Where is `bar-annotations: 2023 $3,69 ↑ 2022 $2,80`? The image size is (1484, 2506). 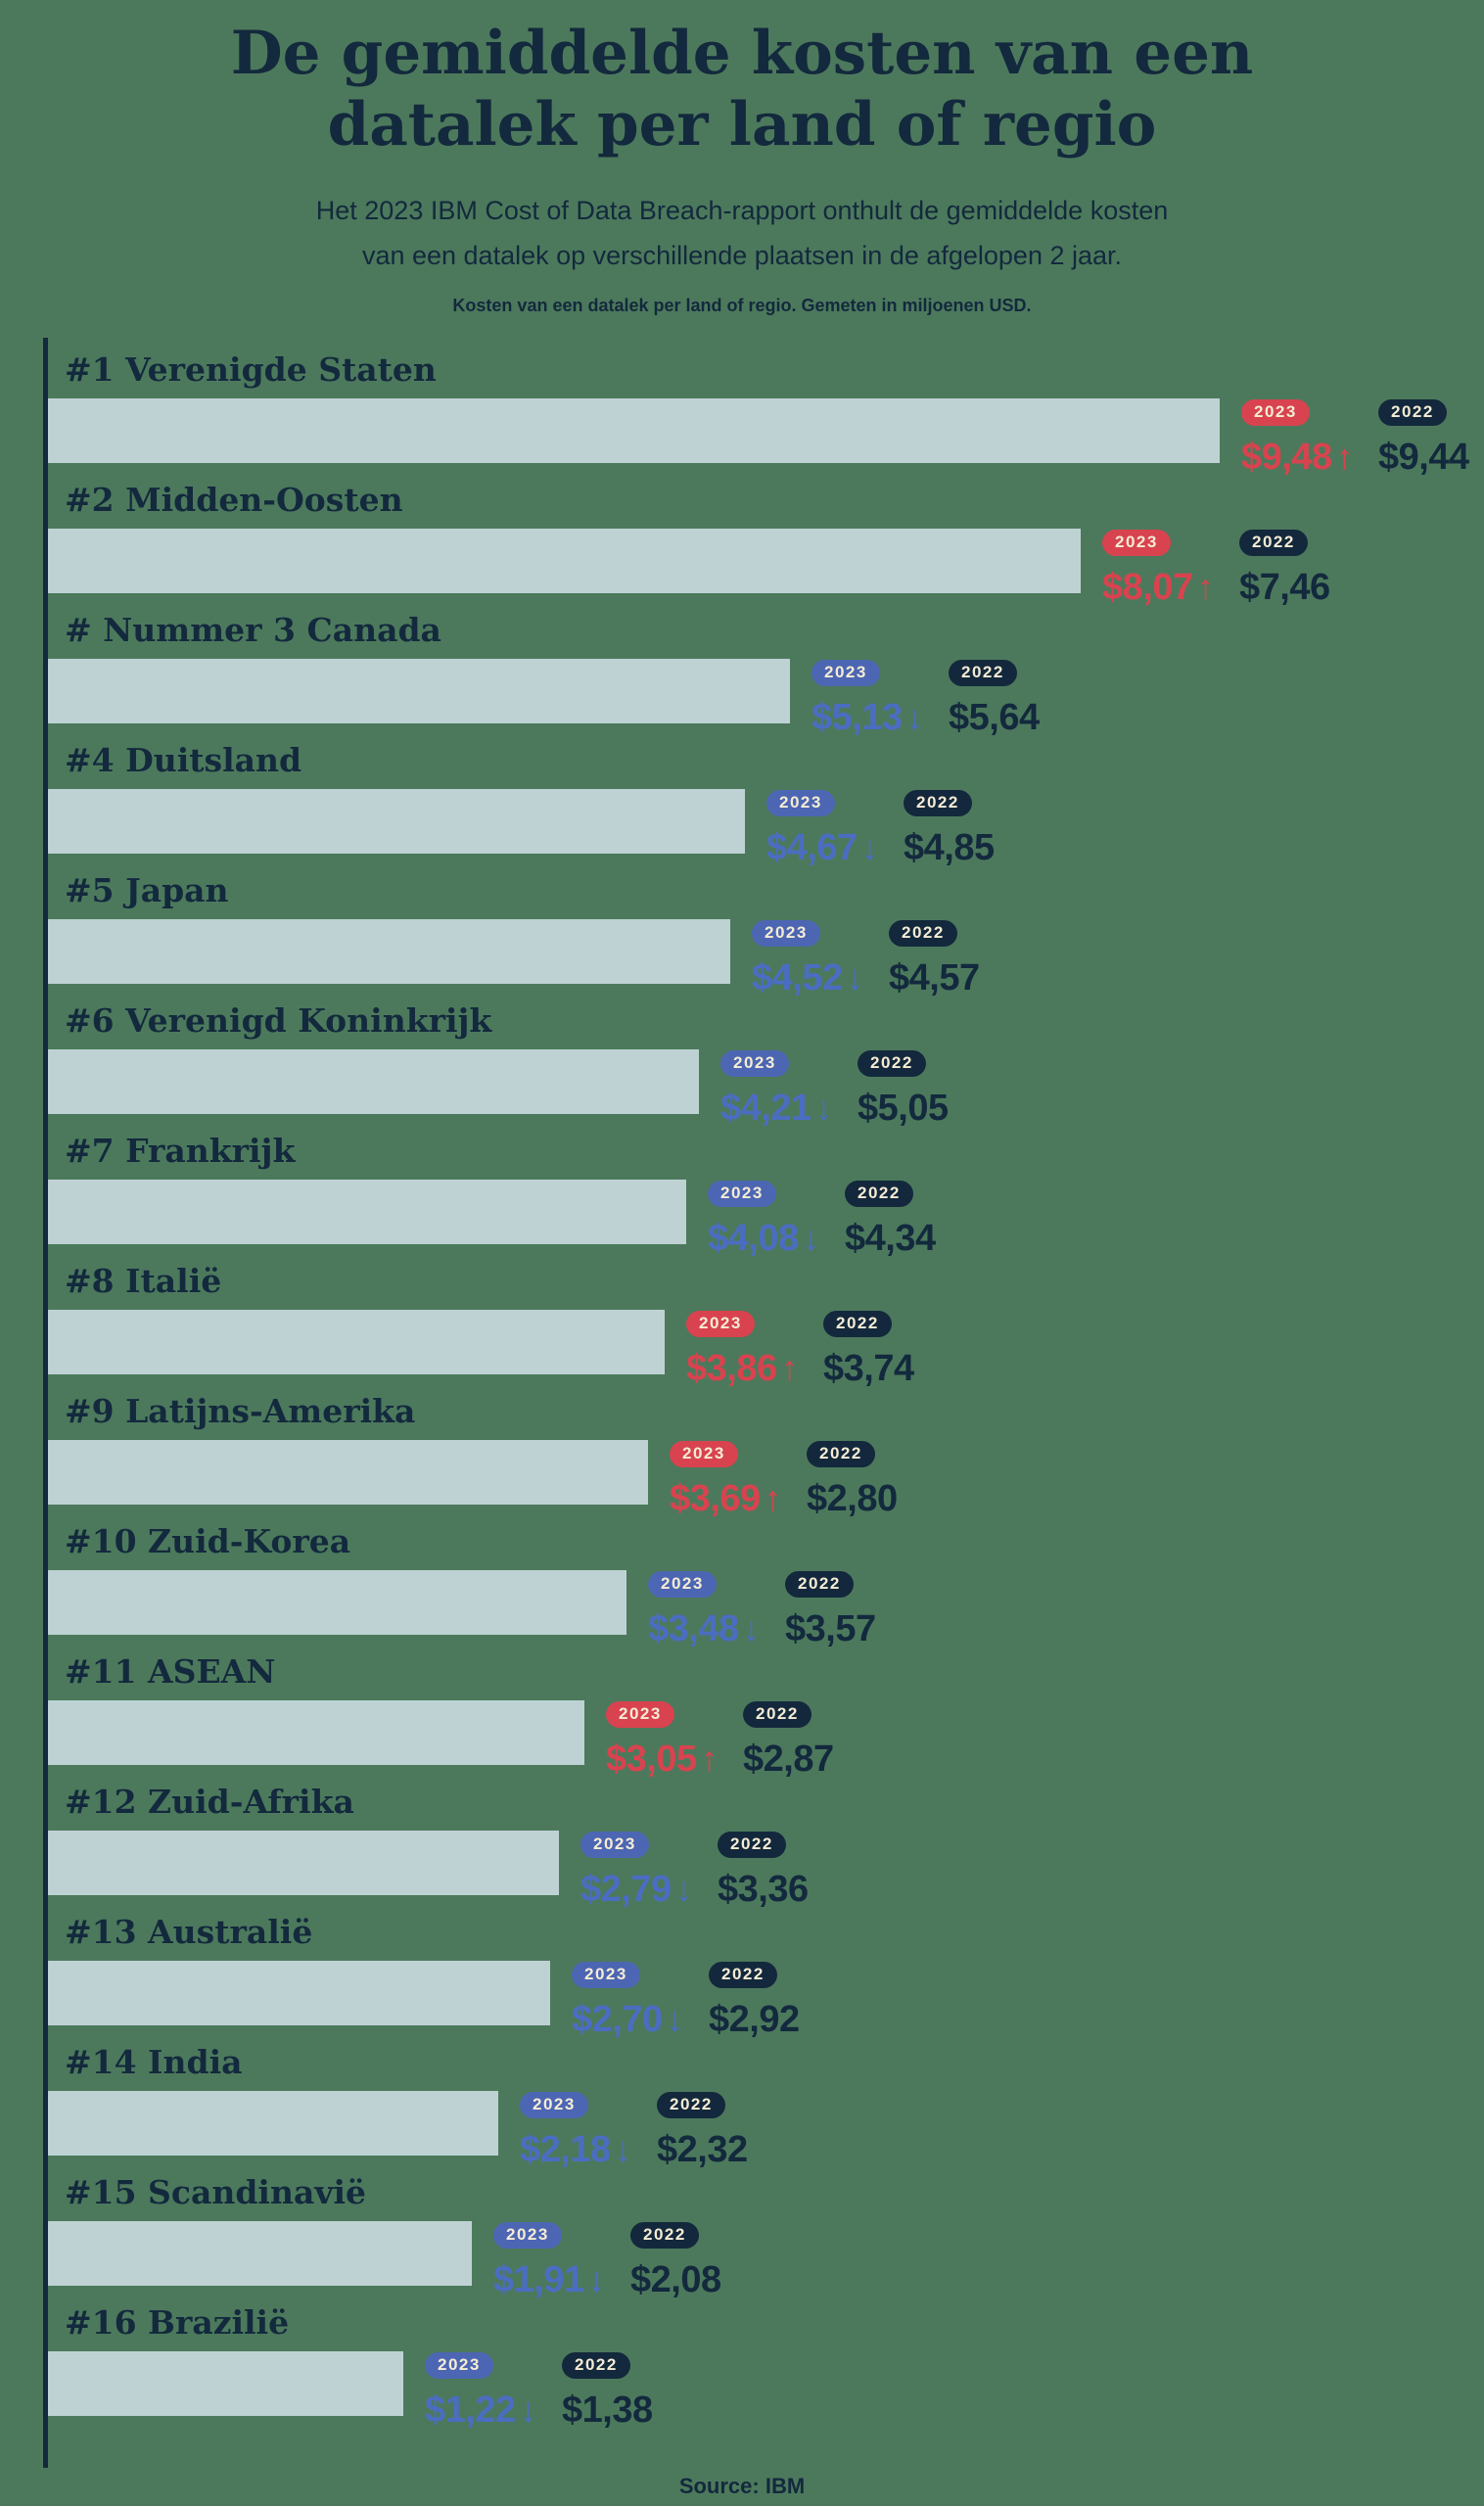
bar-annotations: 2023 $3,69 ↑ 2022 $2,80 is located at coordinates (784, 1480).